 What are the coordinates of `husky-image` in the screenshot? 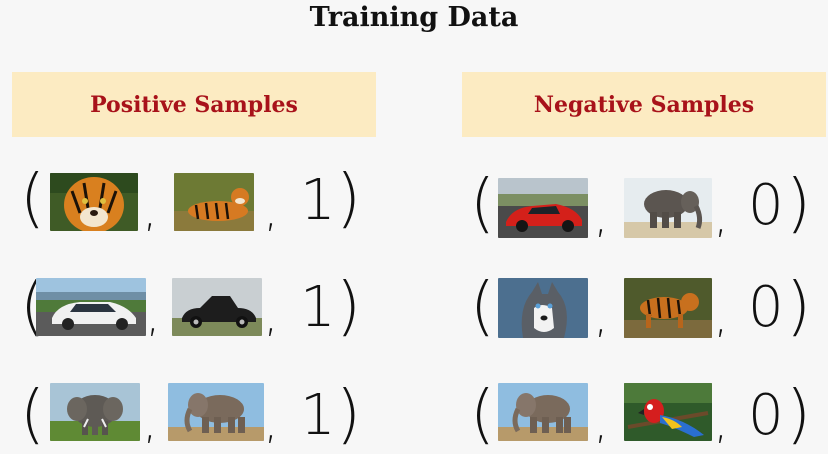 It's located at (543, 308).